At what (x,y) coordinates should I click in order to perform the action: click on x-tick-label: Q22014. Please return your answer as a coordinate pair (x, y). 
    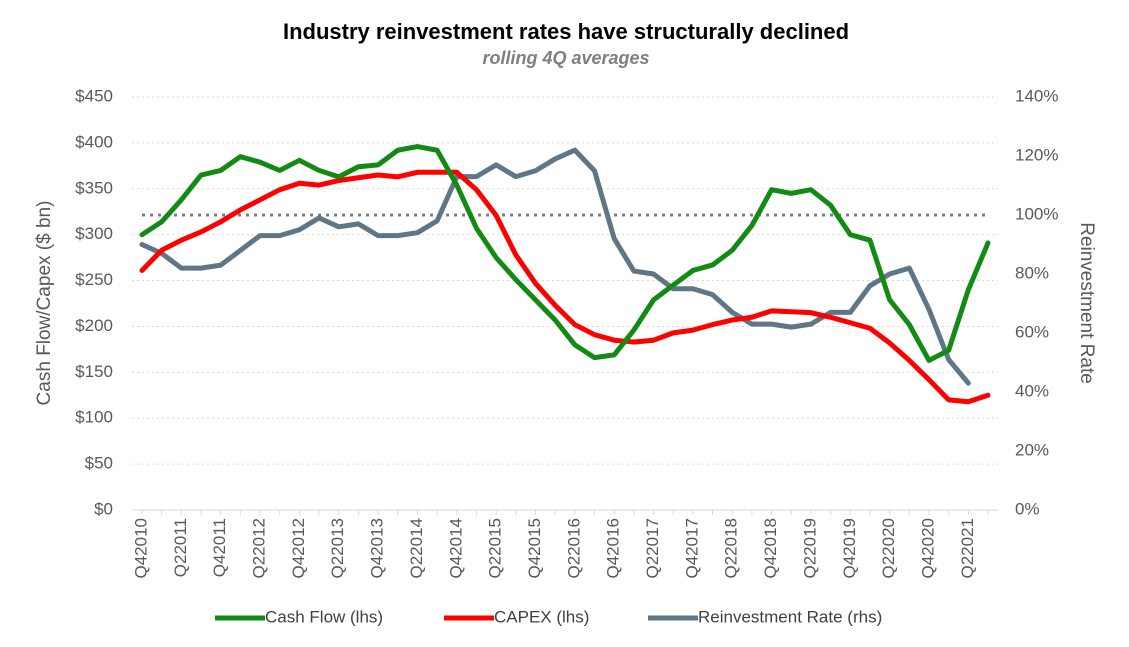
    Looking at the image, I should click on (416, 548).